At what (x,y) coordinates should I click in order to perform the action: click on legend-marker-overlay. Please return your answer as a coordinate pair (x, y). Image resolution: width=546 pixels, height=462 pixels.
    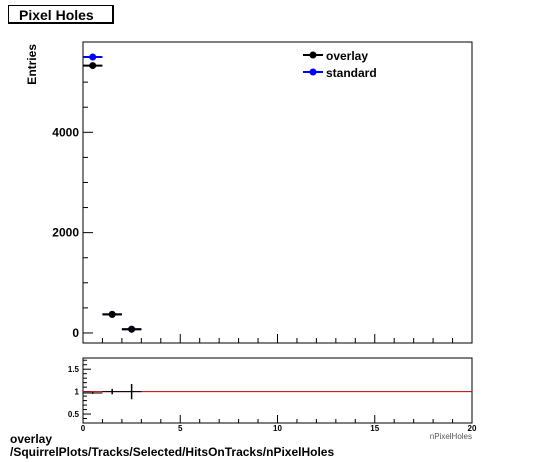
    Looking at the image, I should click on (313, 55).